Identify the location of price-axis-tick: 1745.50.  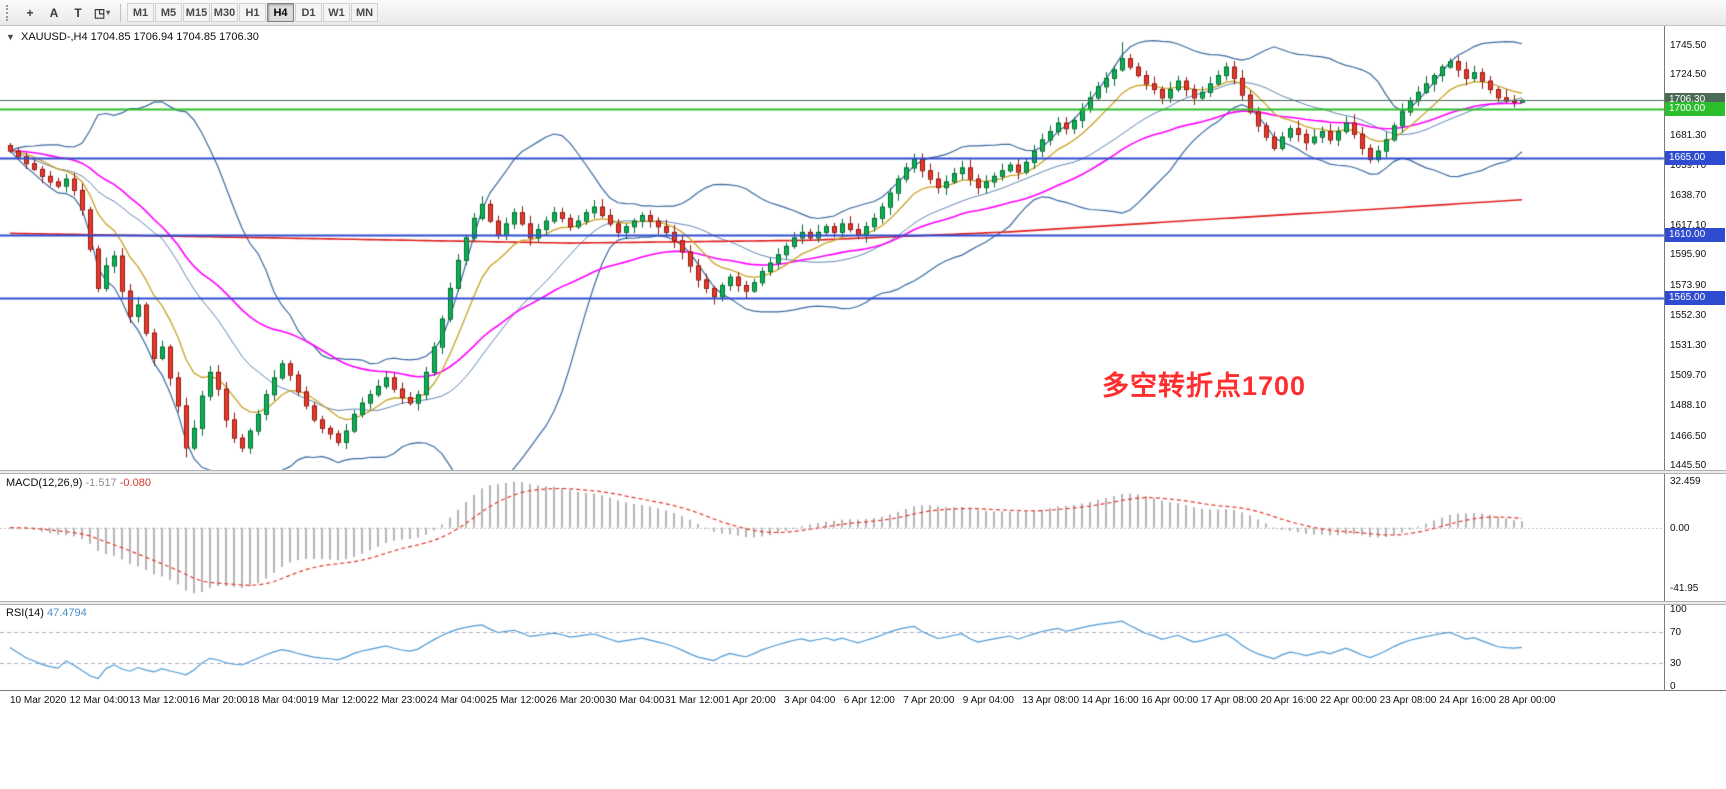
(1688, 45).